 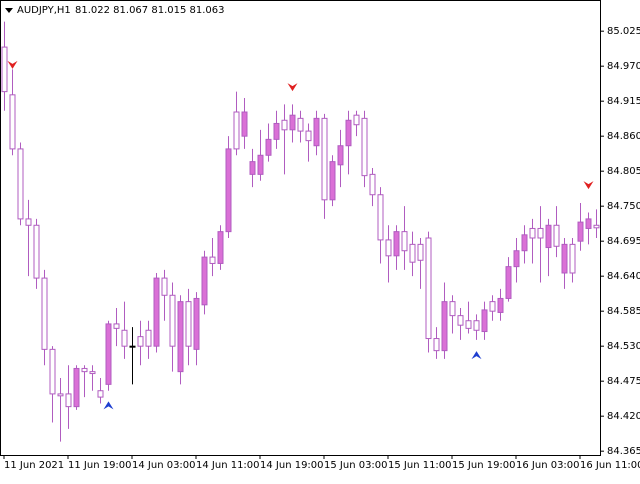 What do you see at coordinates (484, 465) in the screenshot?
I see `x-tick-label: 15 Jun 19:00` at bounding box center [484, 465].